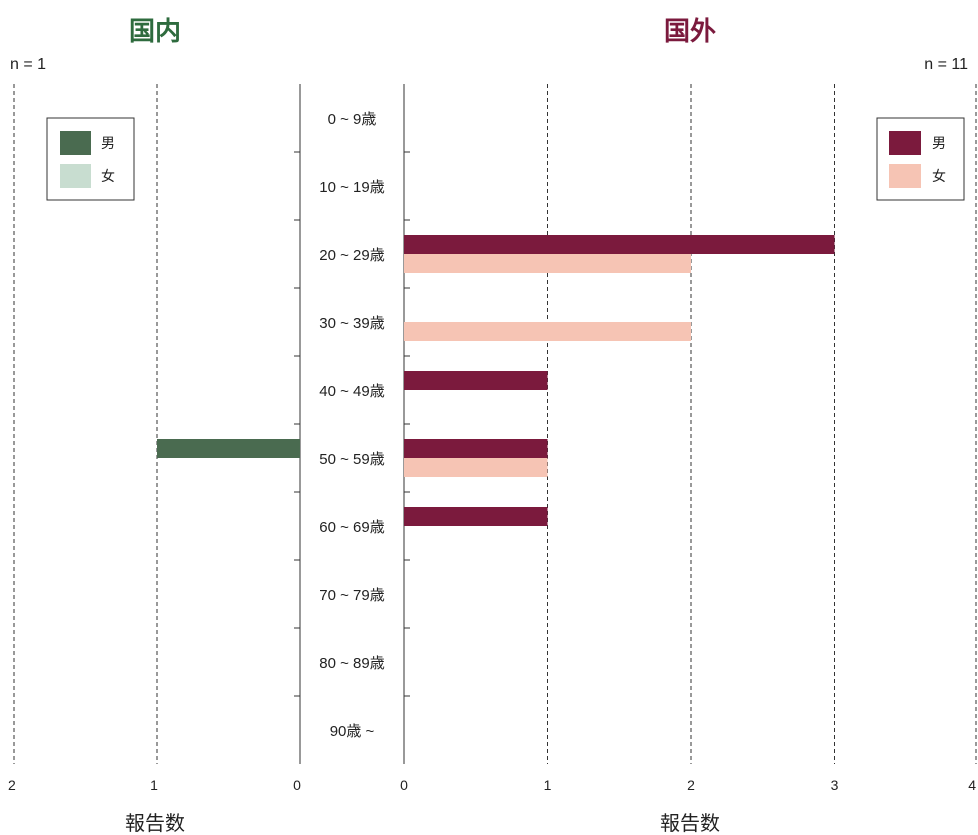  Describe the element at coordinates (939, 176) in the screenshot. I see `overseas-legend-label: 女` at that location.